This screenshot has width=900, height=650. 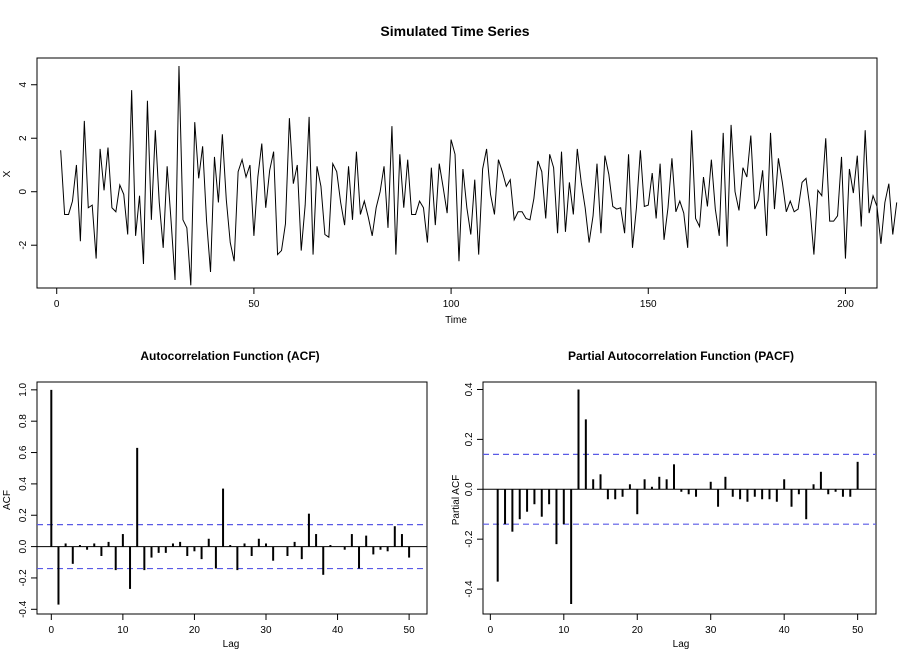 I want to click on chart-title: Simulated Time Series, so click(x=454, y=31).